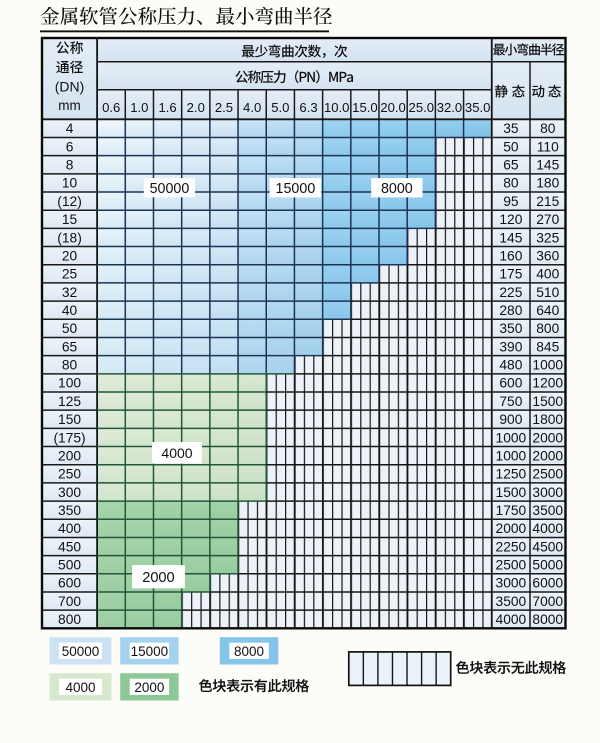  What do you see at coordinates (510, 328) in the screenshot?
I see `svg-text: 350` at bounding box center [510, 328].